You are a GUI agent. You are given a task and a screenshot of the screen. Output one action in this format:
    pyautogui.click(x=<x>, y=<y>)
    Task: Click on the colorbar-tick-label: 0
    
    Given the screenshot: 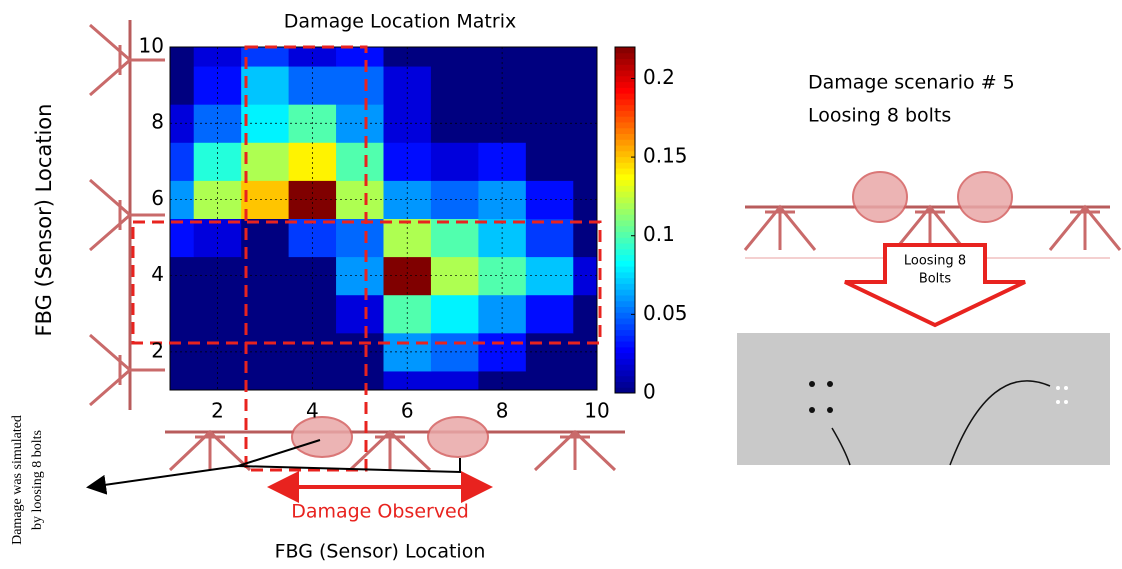 What is the action you would take?
    pyautogui.click(x=649, y=392)
    